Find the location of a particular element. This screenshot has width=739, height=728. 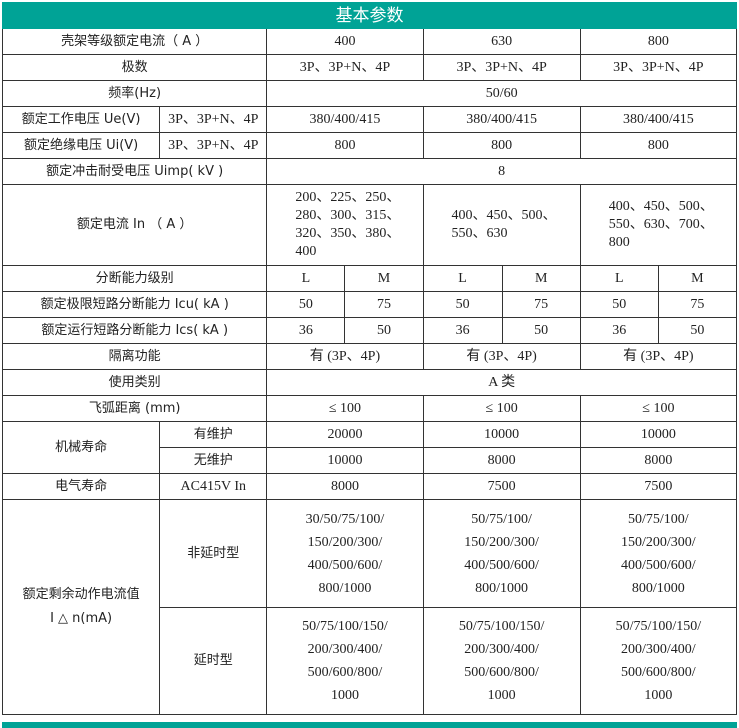

row-label: 额定剩余动作电流值 I △ n(mA) is located at coordinates (81, 607).